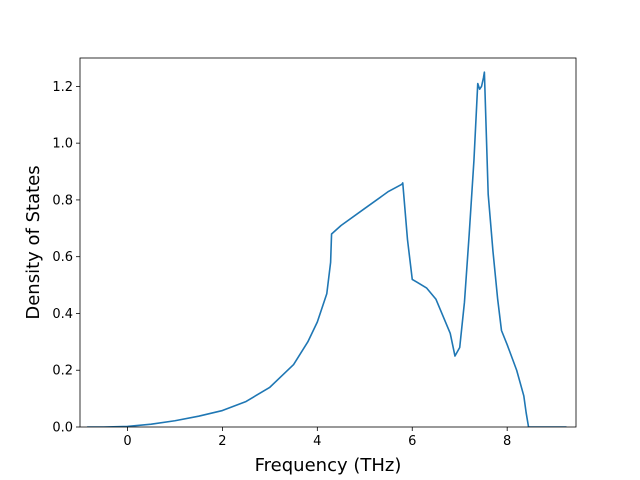  I want to click on y-tick-label: 0.0, so click(62, 428).